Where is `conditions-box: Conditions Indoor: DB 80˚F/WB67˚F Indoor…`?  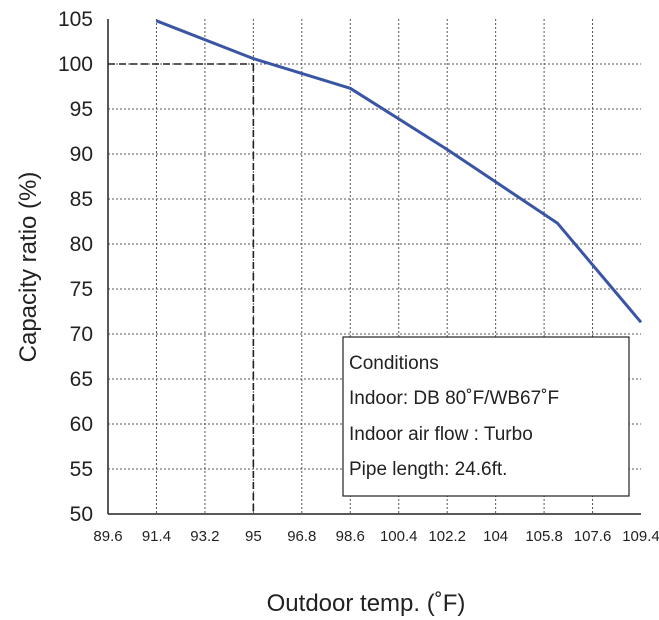
conditions-box: Conditions Indoor: DB 80˚F/WB67˚F Indoor… is located at coordinates (486, 416).